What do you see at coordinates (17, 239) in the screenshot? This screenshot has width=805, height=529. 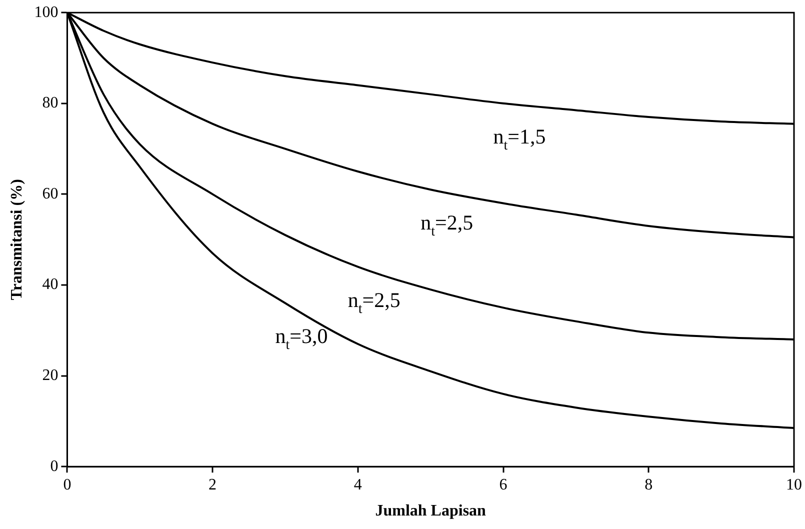 I see `y-axis-title: Transmitansi (%)` at bounding box center [17, 239].